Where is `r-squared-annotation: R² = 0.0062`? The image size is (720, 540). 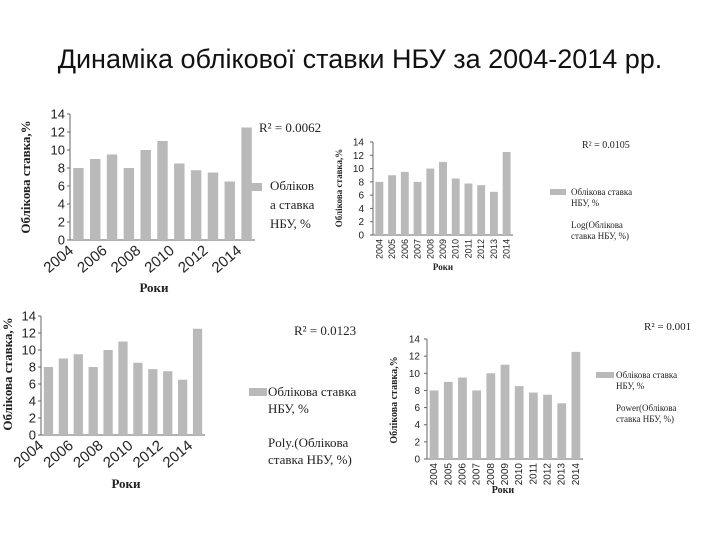 r-squared-annotation: R² = 0.0062 is located at coordinates (290, 127).